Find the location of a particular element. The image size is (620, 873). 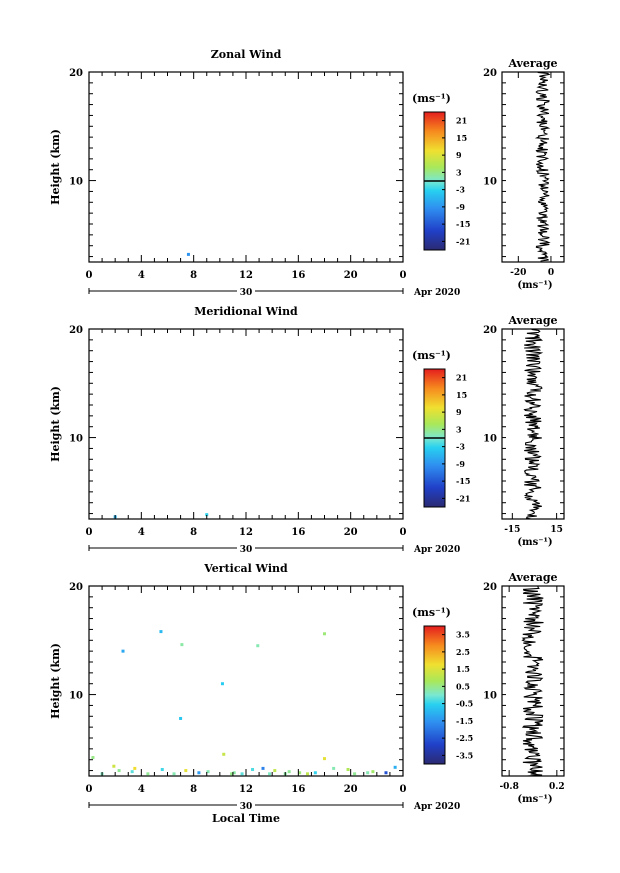

colorbar-tick-label: 3 is located at coordinates (459, 429).